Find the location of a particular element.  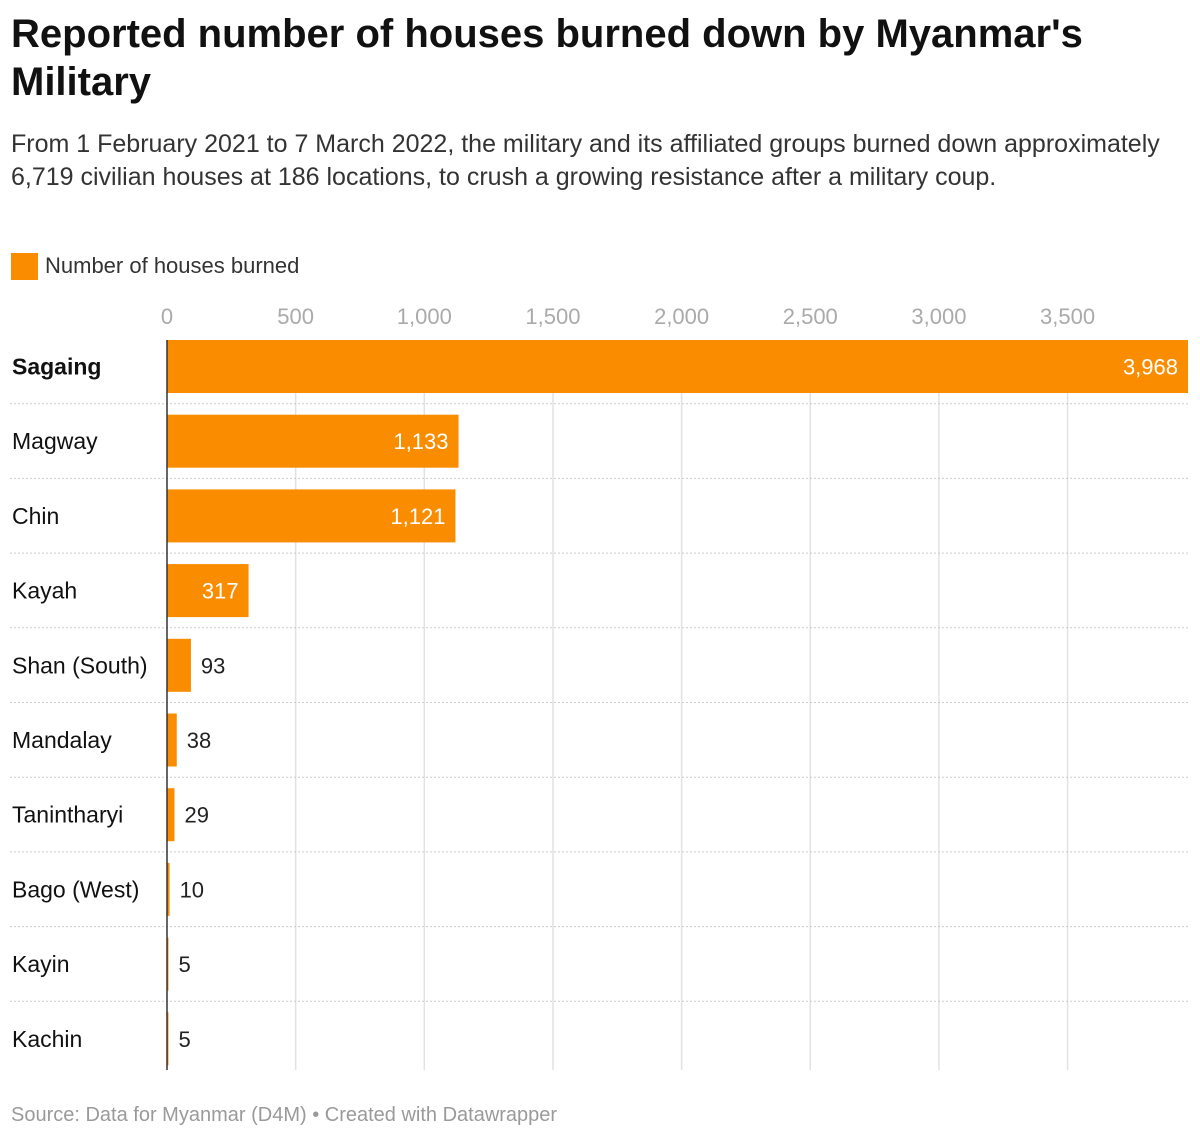

bar-row: Magway 1,133 is located at coordinates (599, 446).